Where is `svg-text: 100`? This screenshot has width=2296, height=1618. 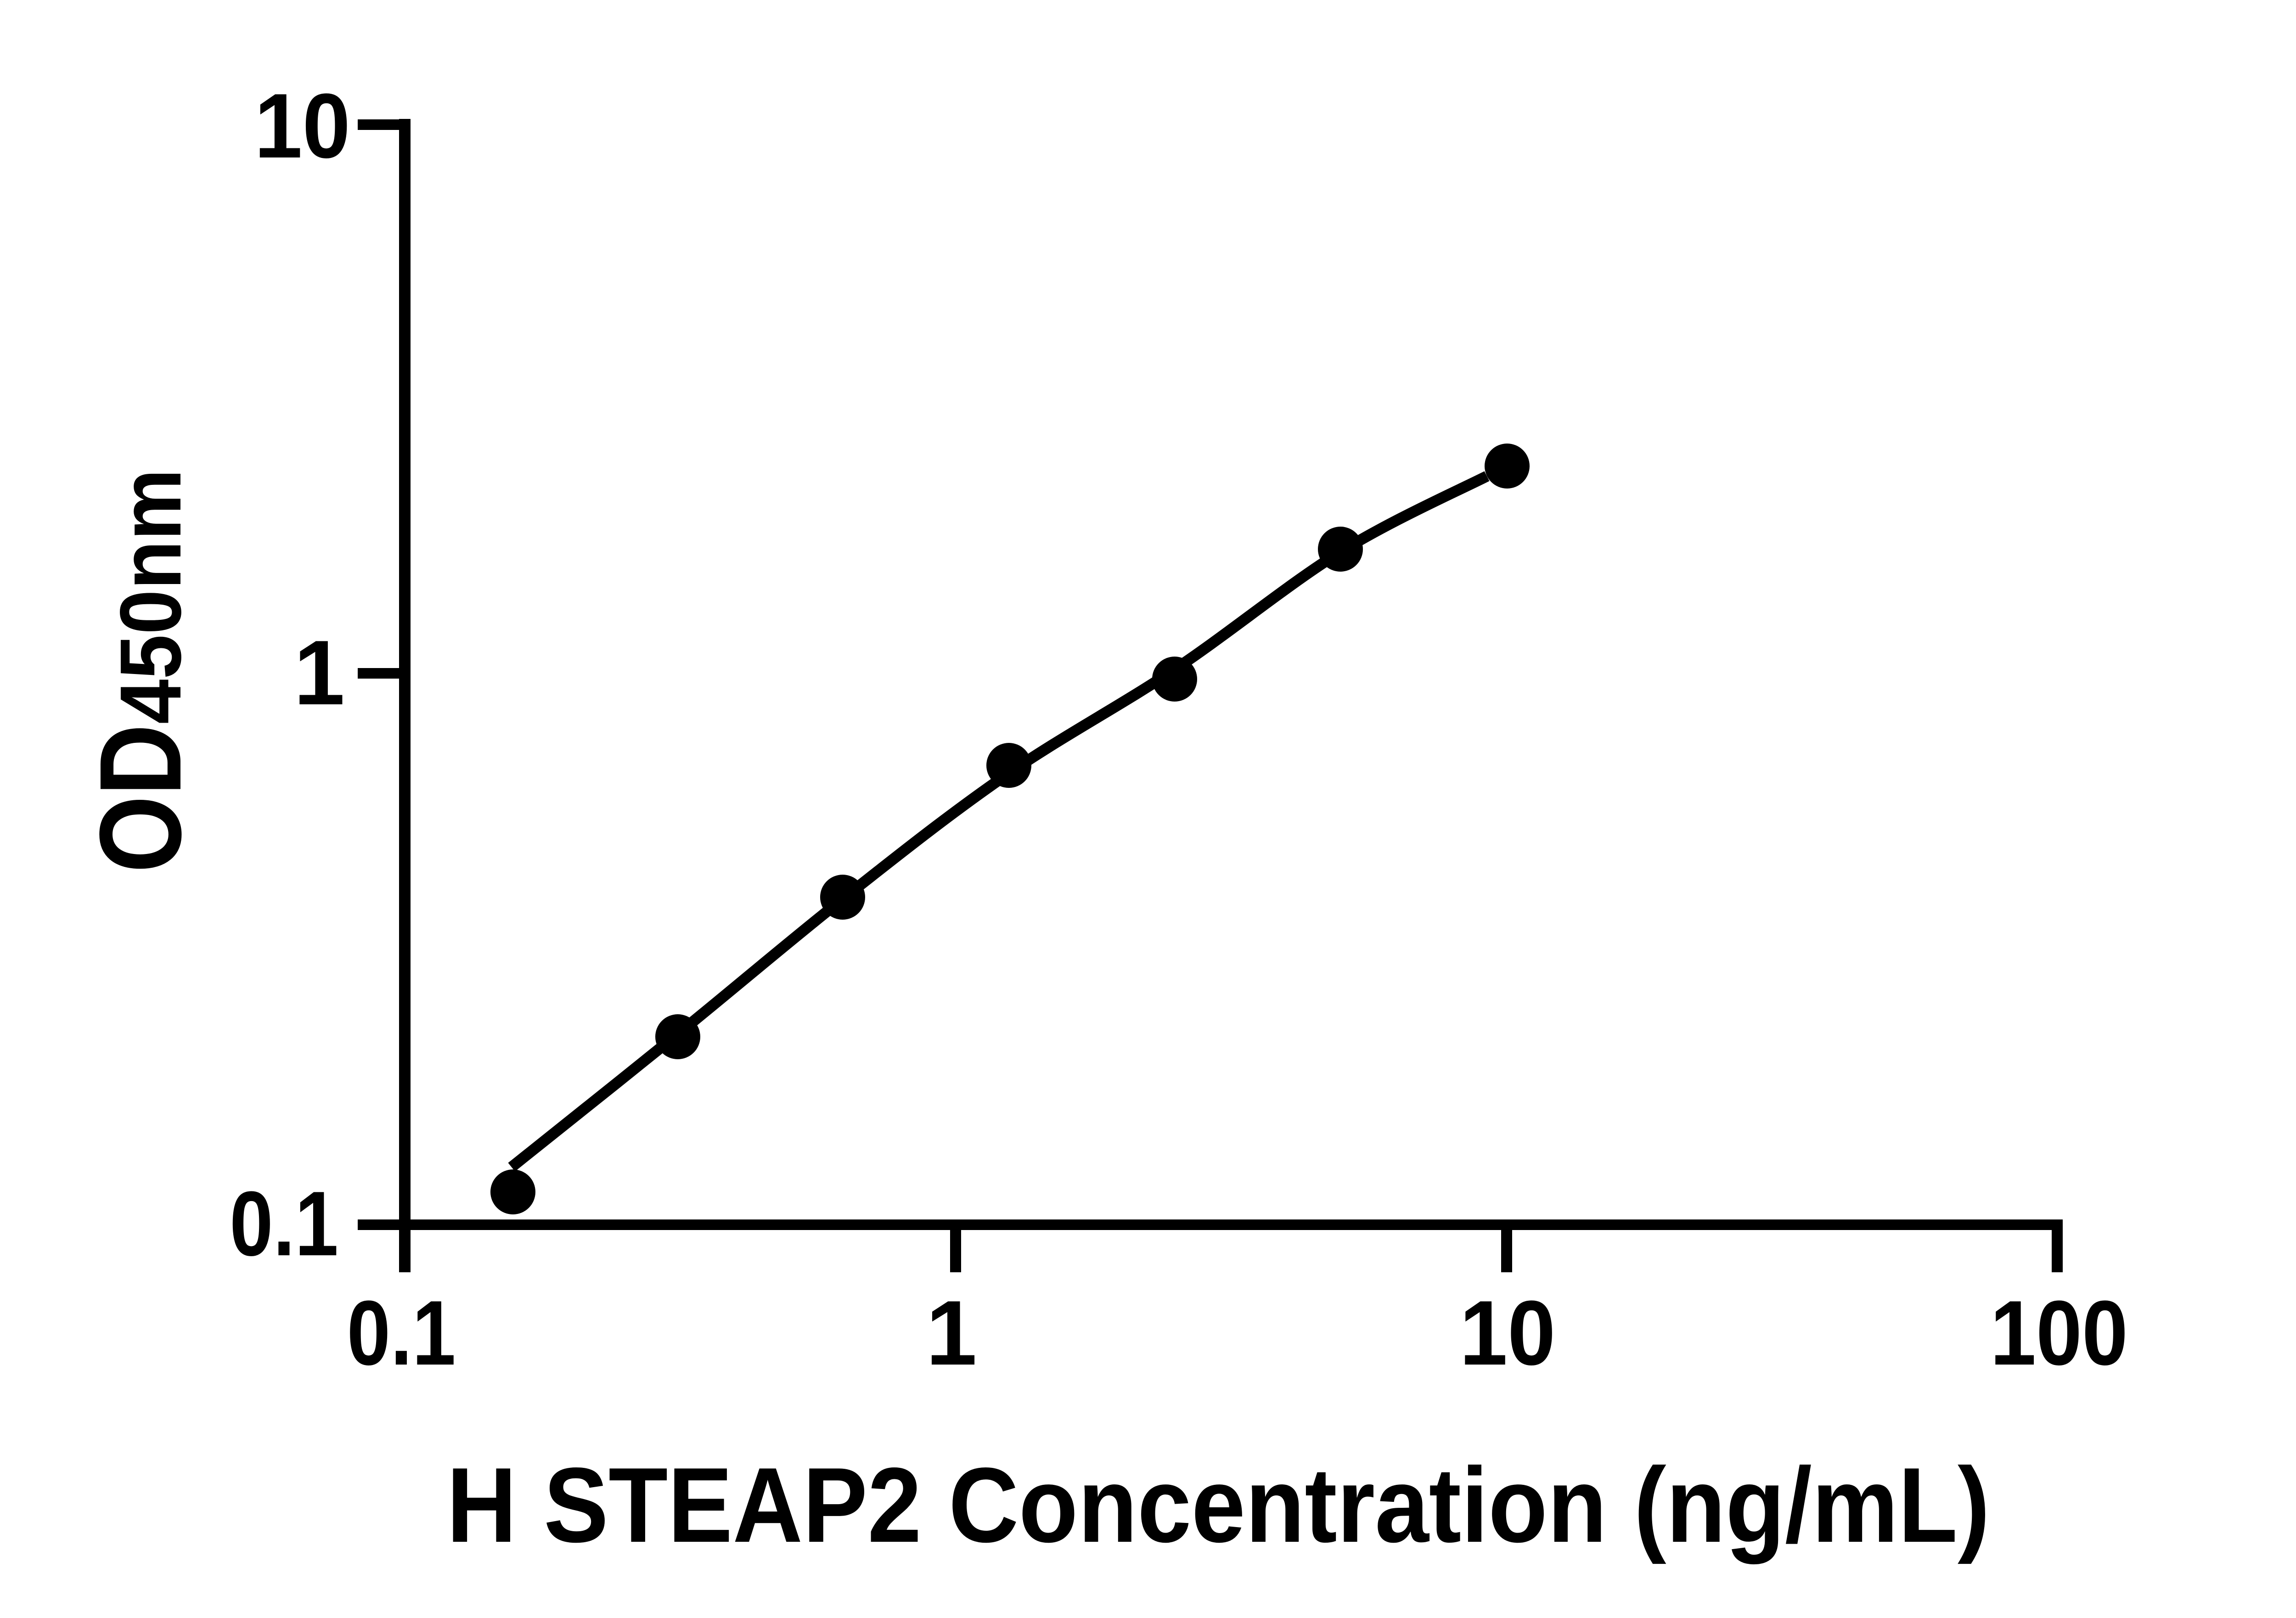
svg-text: 100 is located at coordinates (2059, 1333).